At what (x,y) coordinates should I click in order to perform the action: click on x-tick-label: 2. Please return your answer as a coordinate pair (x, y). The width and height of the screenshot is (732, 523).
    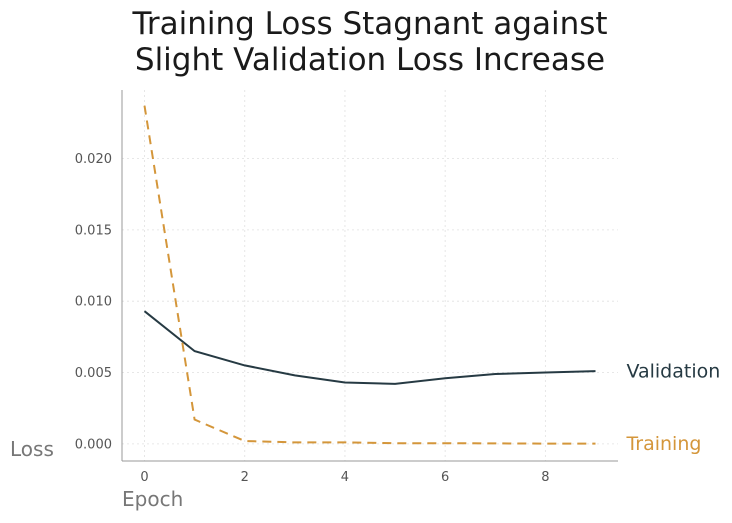
    Looking at the image, I should click on (245, 477).